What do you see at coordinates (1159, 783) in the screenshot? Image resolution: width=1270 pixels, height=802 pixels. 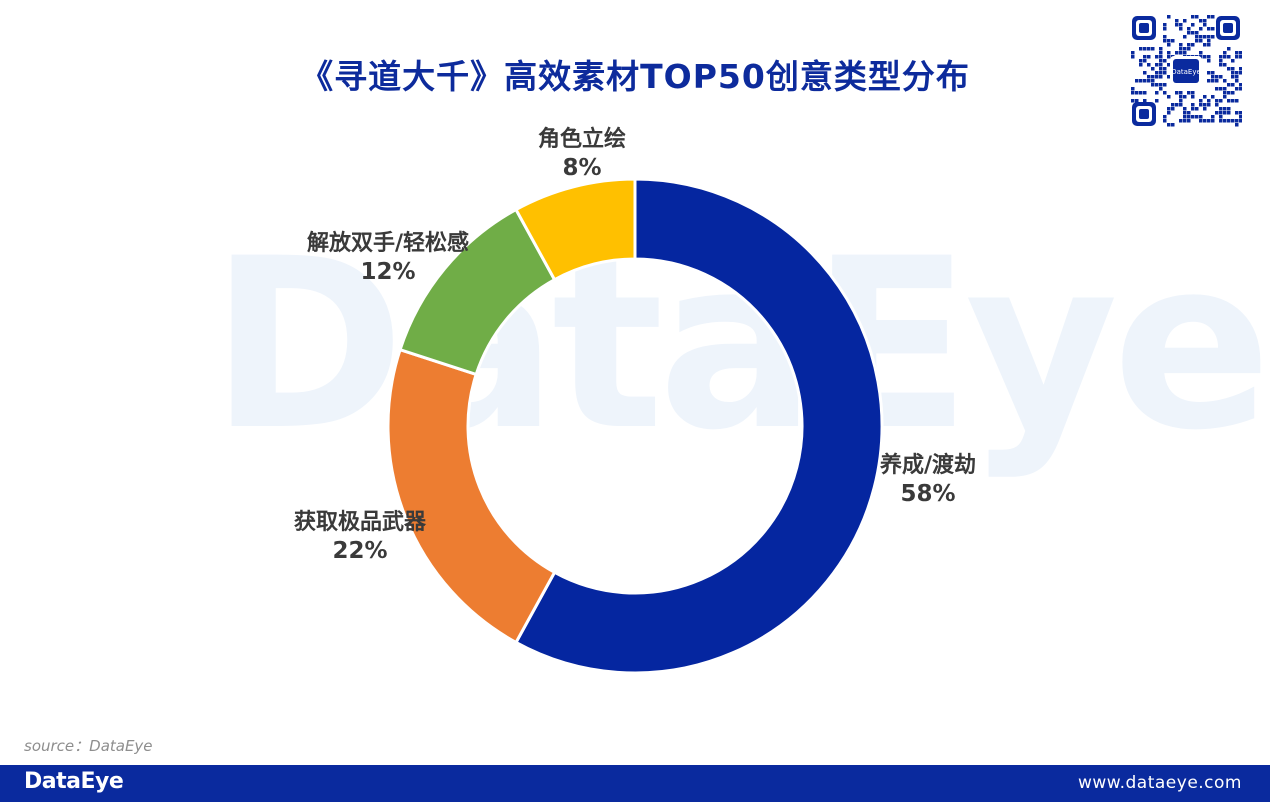 I see `footer-url: www.dataeye.com` at bounding box center [1159, 783].